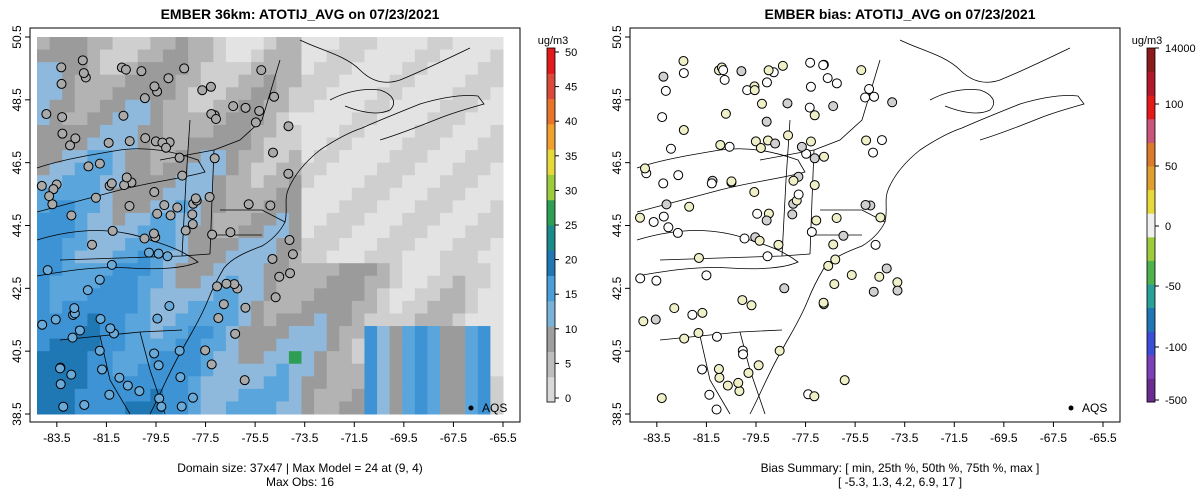 This screenshot has height=502, width=1200. I want to click on colorbar-tick-label: 20, so click(571, 261).